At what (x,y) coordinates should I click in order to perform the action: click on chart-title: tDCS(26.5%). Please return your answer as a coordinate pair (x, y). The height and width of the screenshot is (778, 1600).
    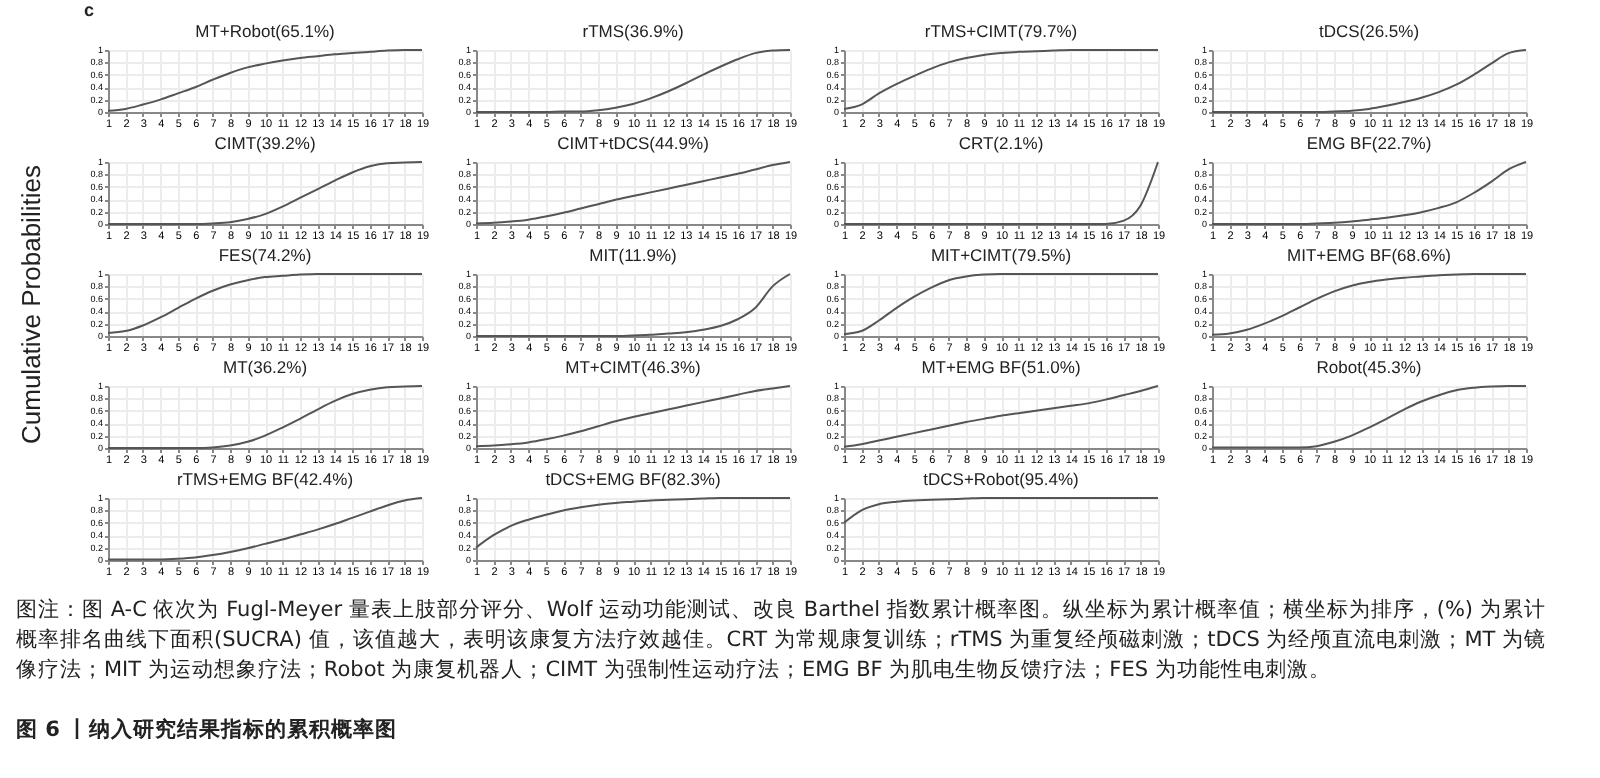
    Looking at the image, I should click on (1369, 31).